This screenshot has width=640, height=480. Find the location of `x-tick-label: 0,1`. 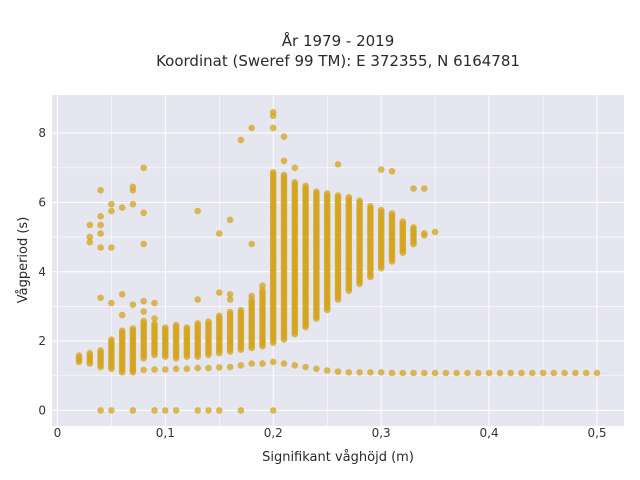

x-tick-label: 0,1 is located at coordinates (165, 433).